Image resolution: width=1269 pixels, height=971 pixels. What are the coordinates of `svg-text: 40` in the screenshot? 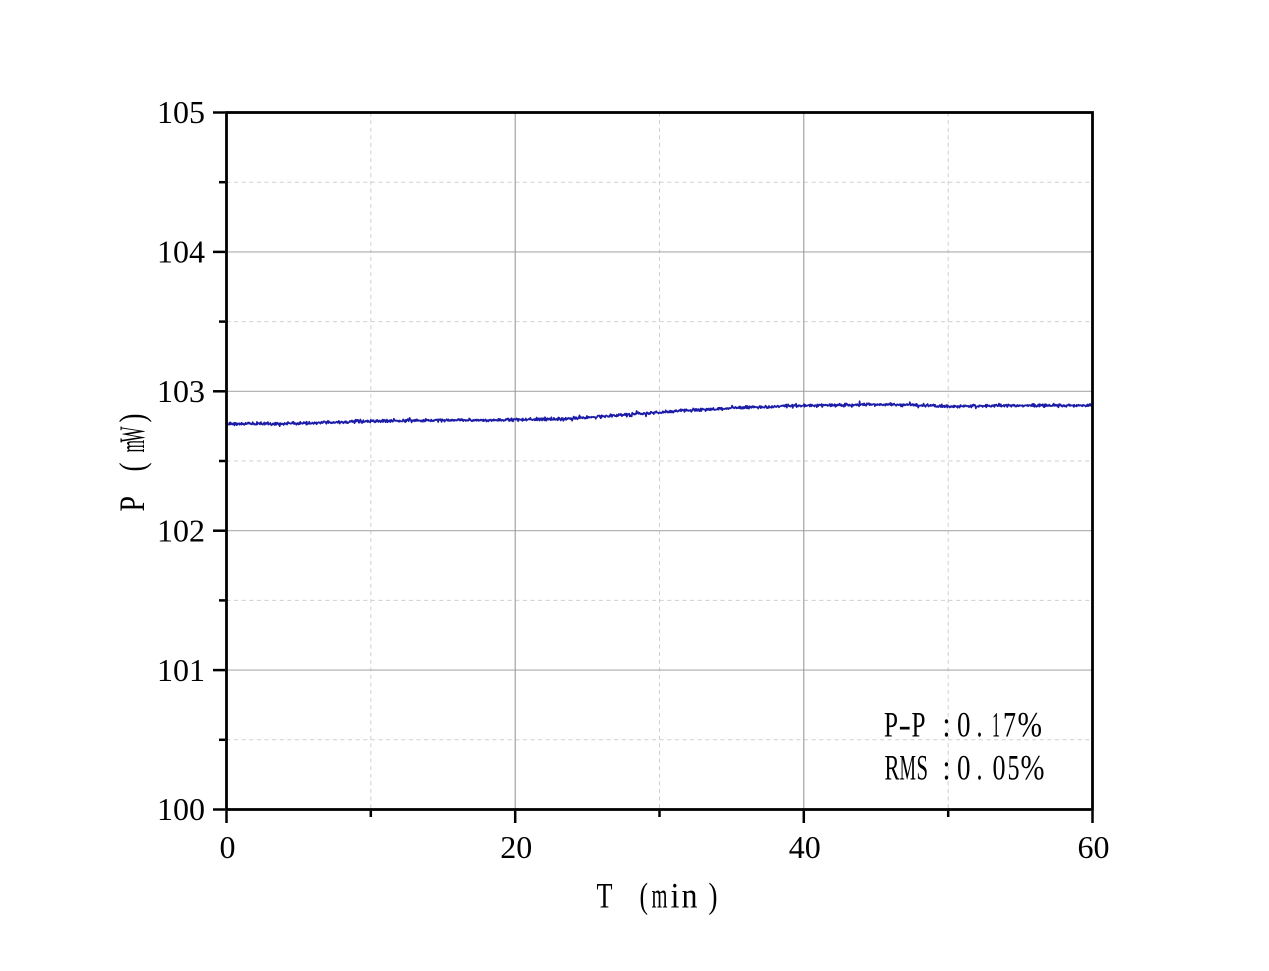 It's located at (805, 847).